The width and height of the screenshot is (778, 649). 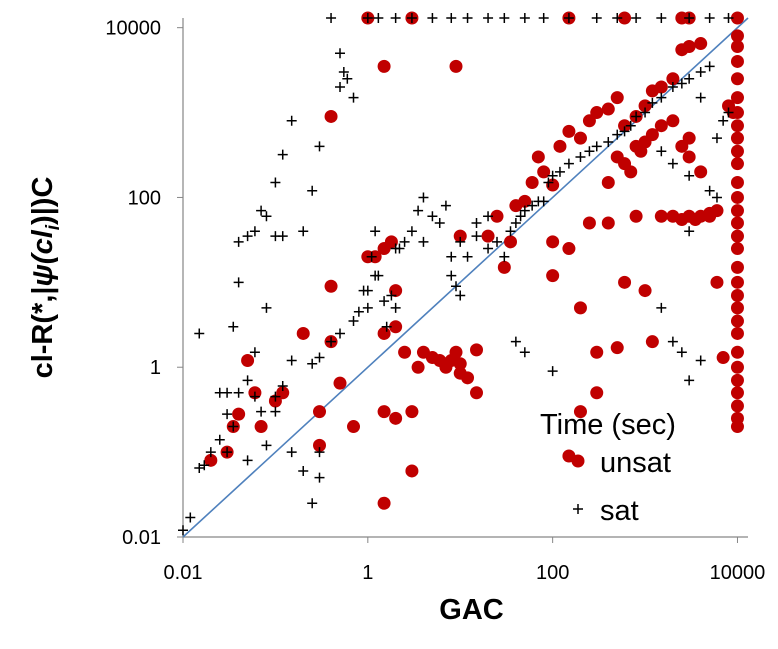 What do you see at coordinates (608, 468) in the screenshot?
I see `legend: Time (sec) unsat sat` at bounding box center [608, 468].